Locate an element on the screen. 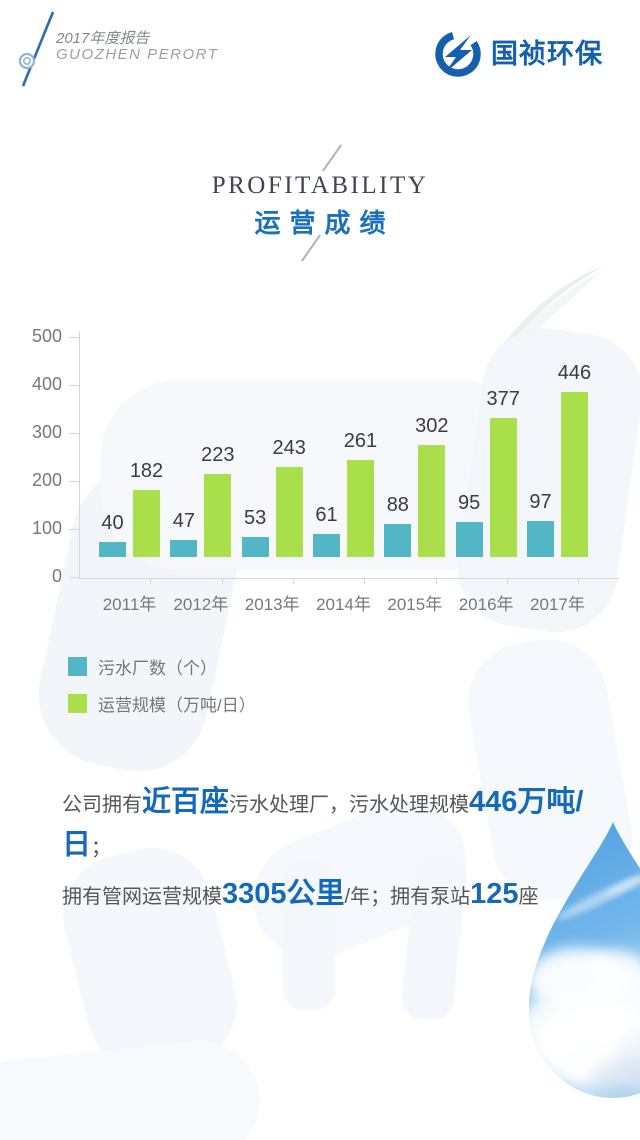 This screenshot has width=640, height=1140. summary-segment: ； is located at coordinates (101, 848).